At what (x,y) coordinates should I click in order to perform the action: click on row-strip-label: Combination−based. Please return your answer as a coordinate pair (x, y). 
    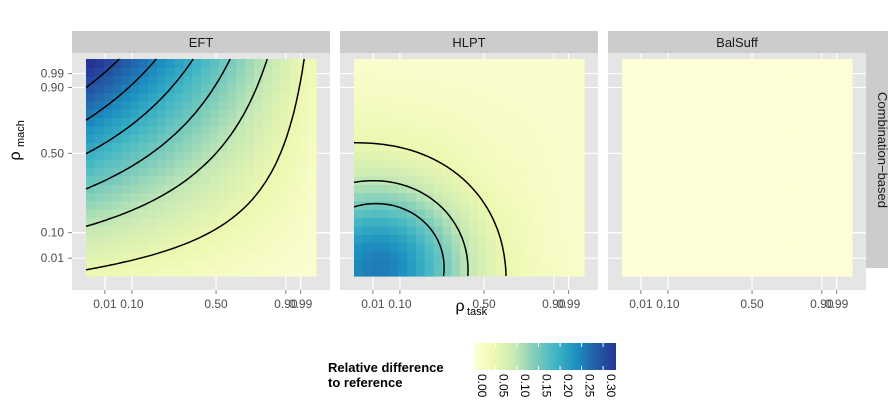
    Looking at the image, I should click on (881, 150).